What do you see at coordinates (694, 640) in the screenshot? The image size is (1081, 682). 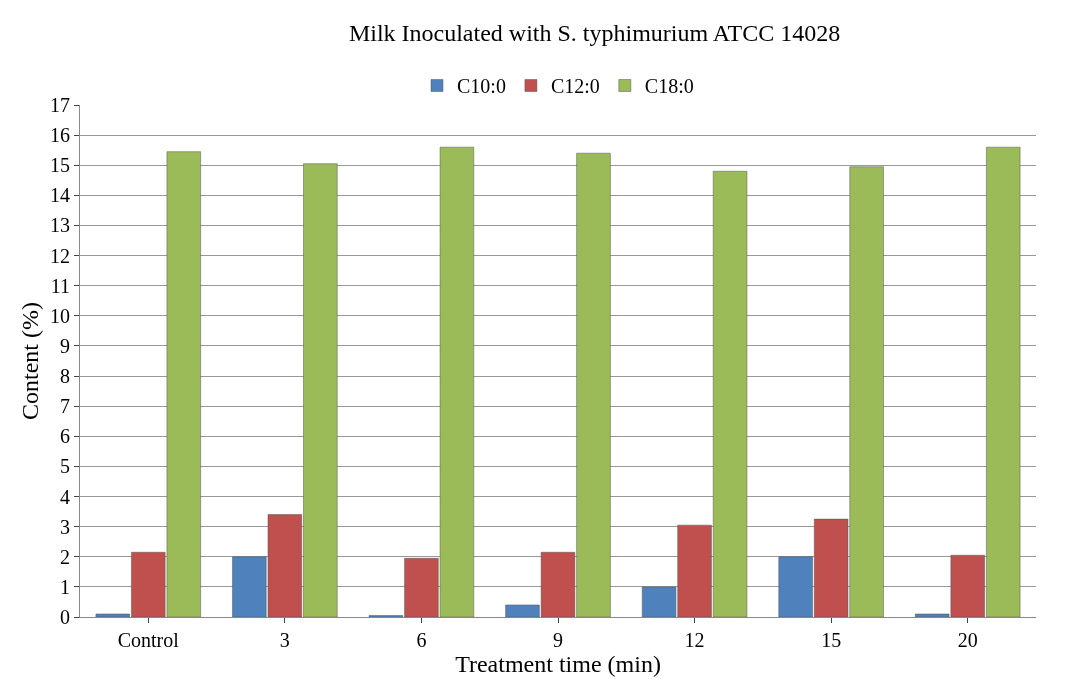 I see `x-tick-label: 12` at bounding box center [694, 640].